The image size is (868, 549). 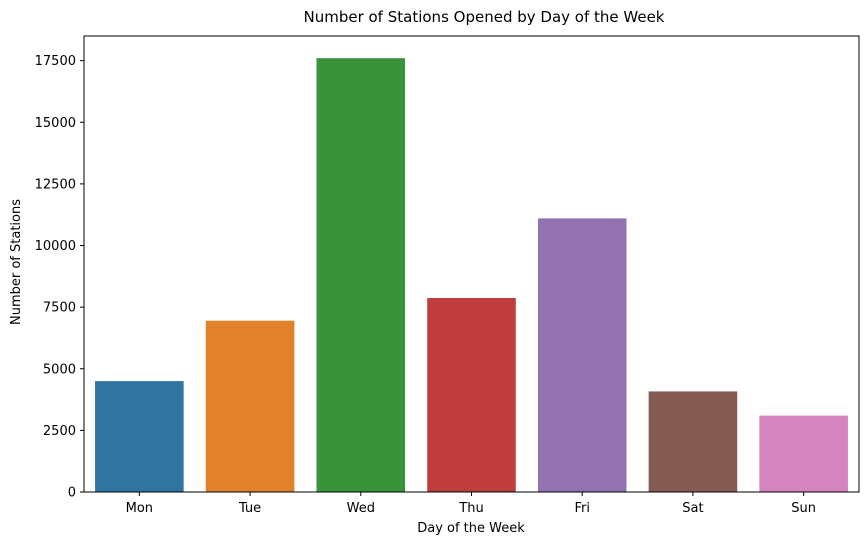 I want to click on x-tick-label: Sat, so click(x=692, y=508).